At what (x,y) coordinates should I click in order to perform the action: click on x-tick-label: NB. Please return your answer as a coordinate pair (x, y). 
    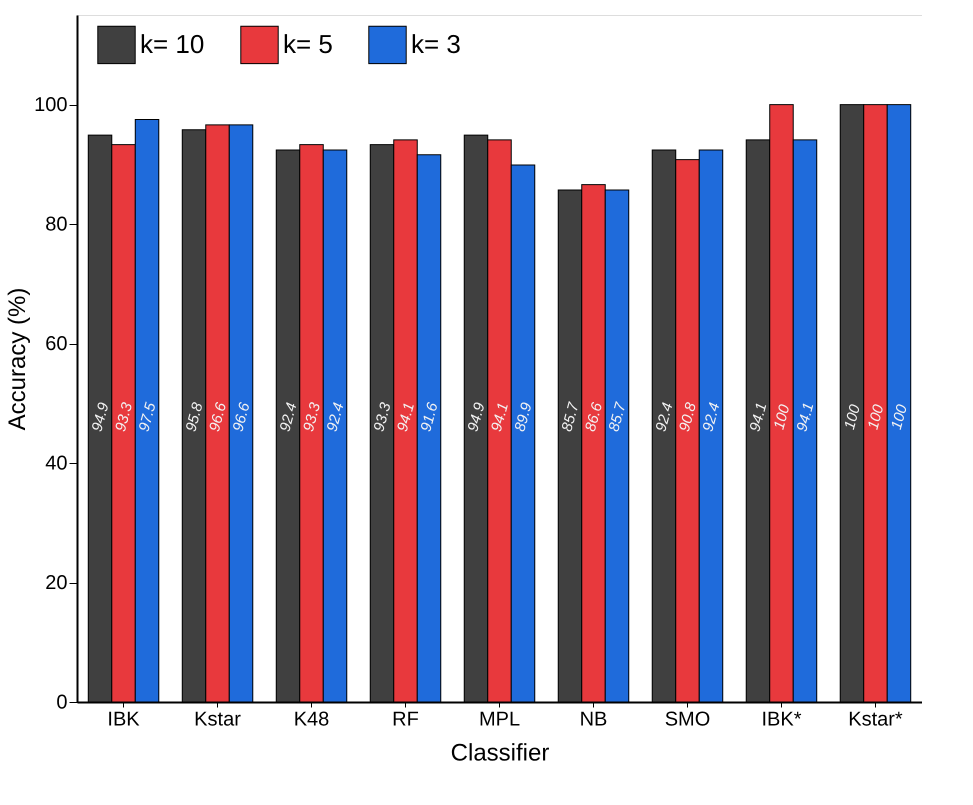
    Looking at the image, I should click on (594, 719).